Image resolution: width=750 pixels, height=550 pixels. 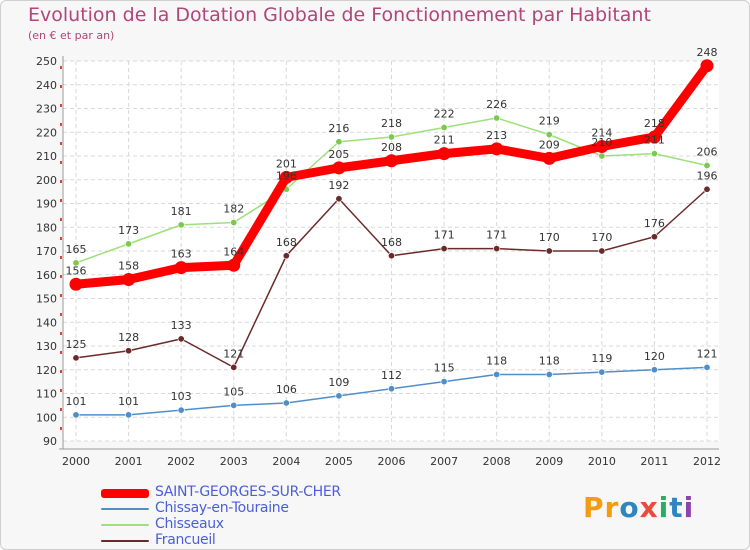 I want to click on data-label-francueil: 121, so click(x=233, y=353).